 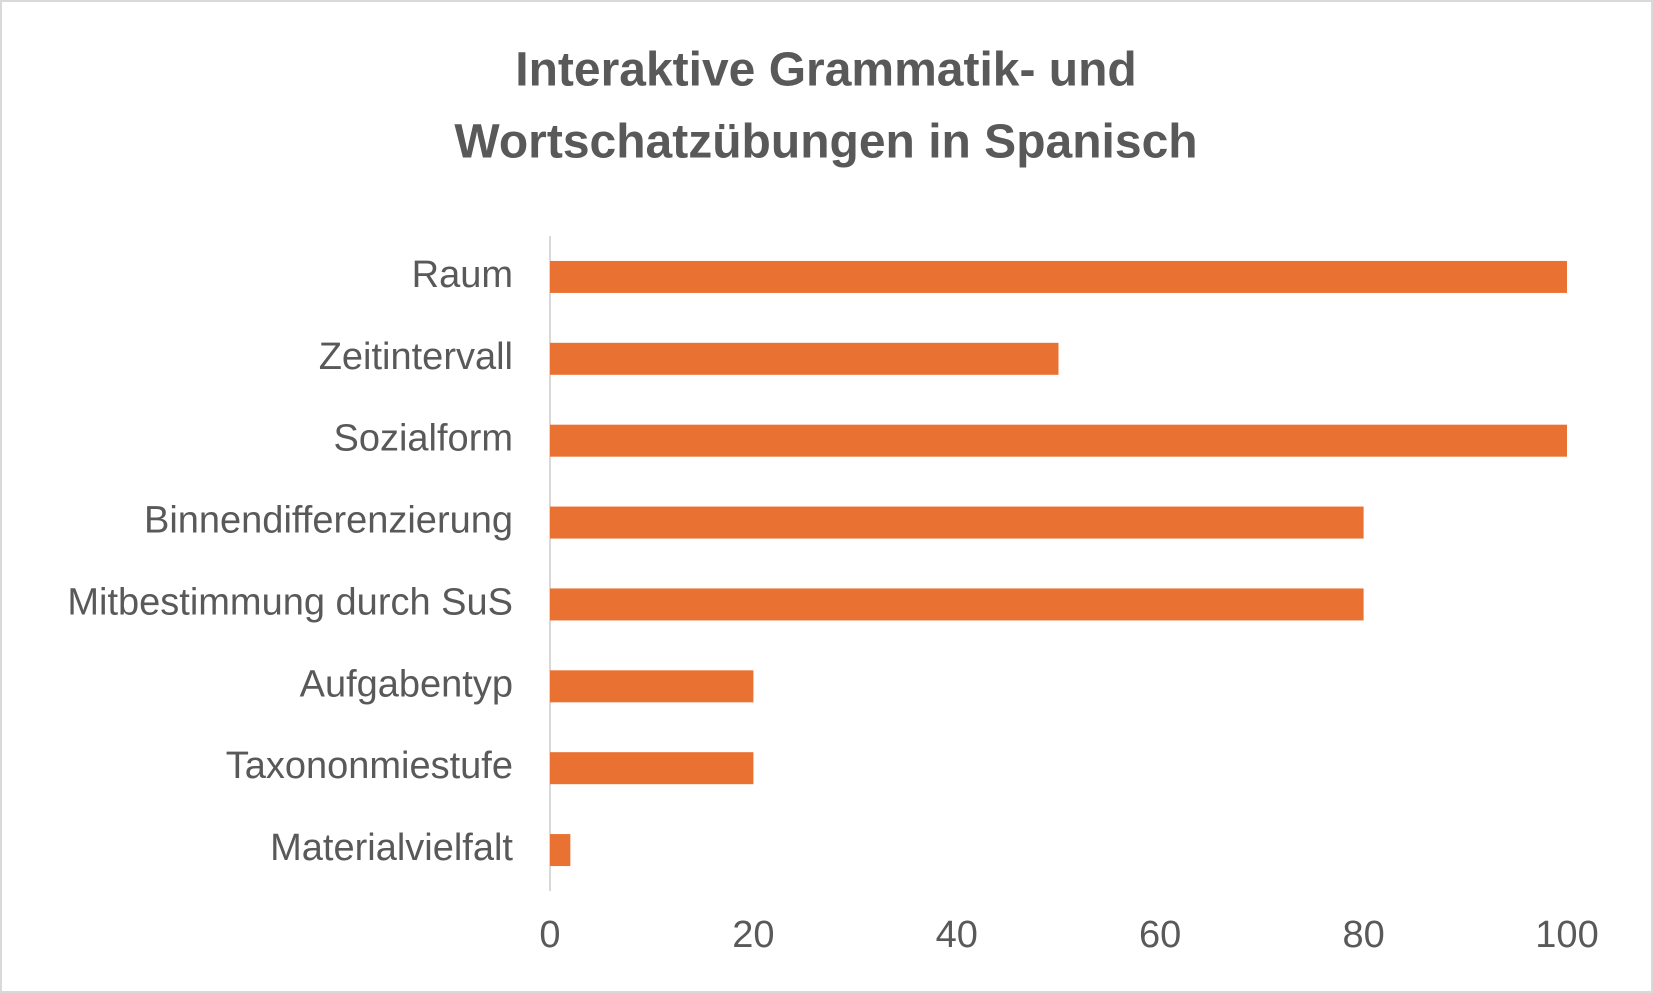 I want to click on chart-title: Interaktive Grammatik- und, so click(x=826, y=70).